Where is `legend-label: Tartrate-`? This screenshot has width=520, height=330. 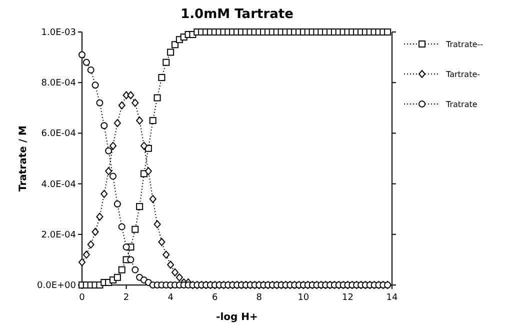 legend-label: Tartrate- is located at coordinates (462, 74).